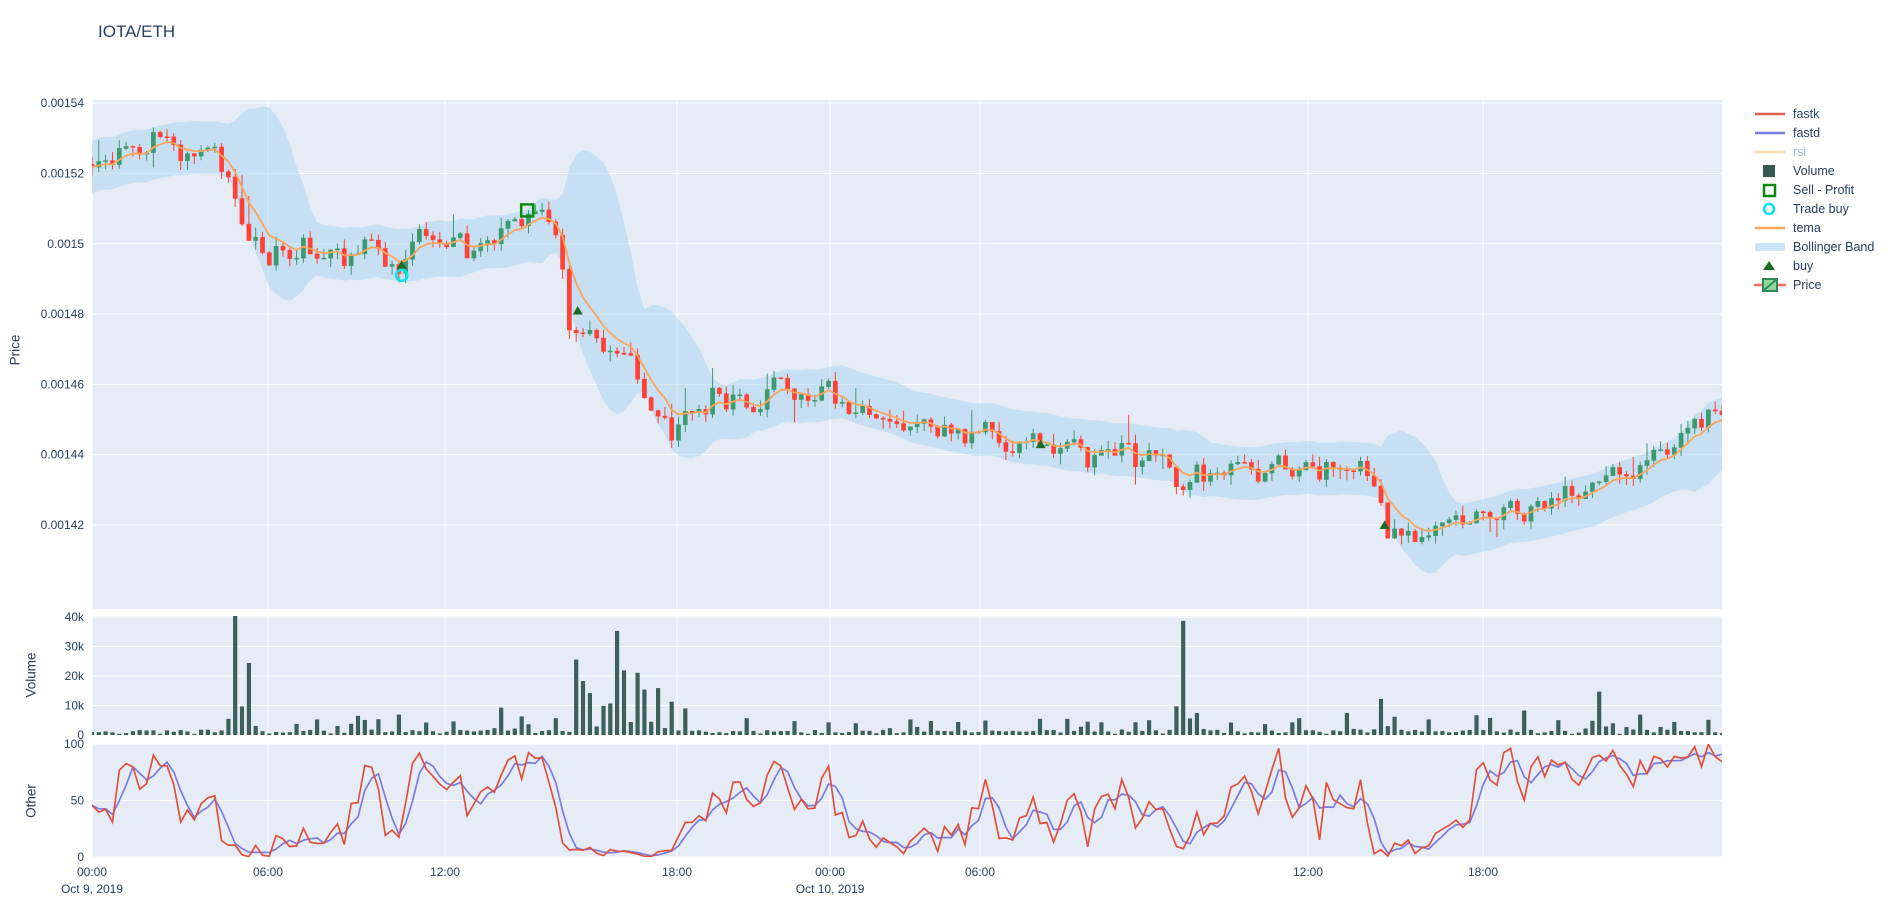 The width and height of the screenshot is (1888, 909). What do you see at coordinates (65, 244) in the screenshot?
I see `price-tick-label: 0.0015` at bounding box center [65, 244].